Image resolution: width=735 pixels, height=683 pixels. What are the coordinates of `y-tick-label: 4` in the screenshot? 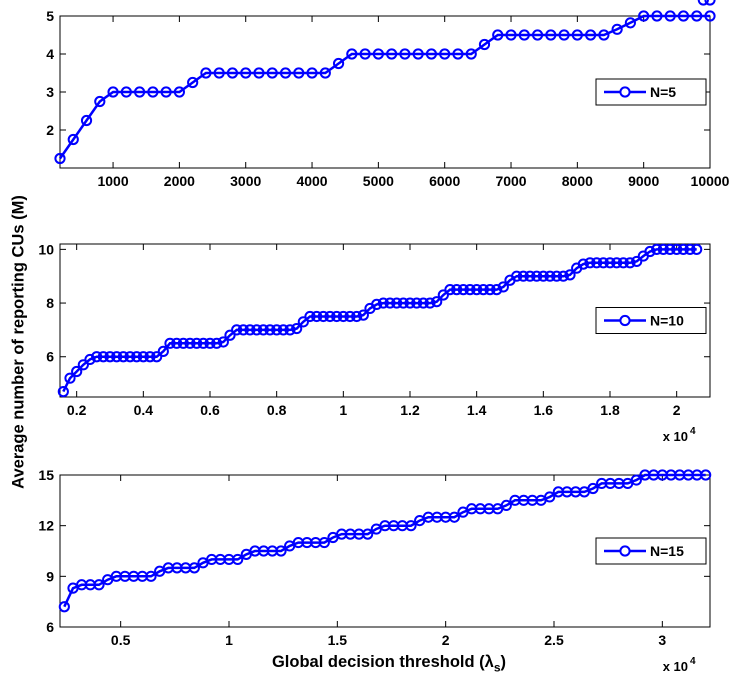 It's located at (50, 54).